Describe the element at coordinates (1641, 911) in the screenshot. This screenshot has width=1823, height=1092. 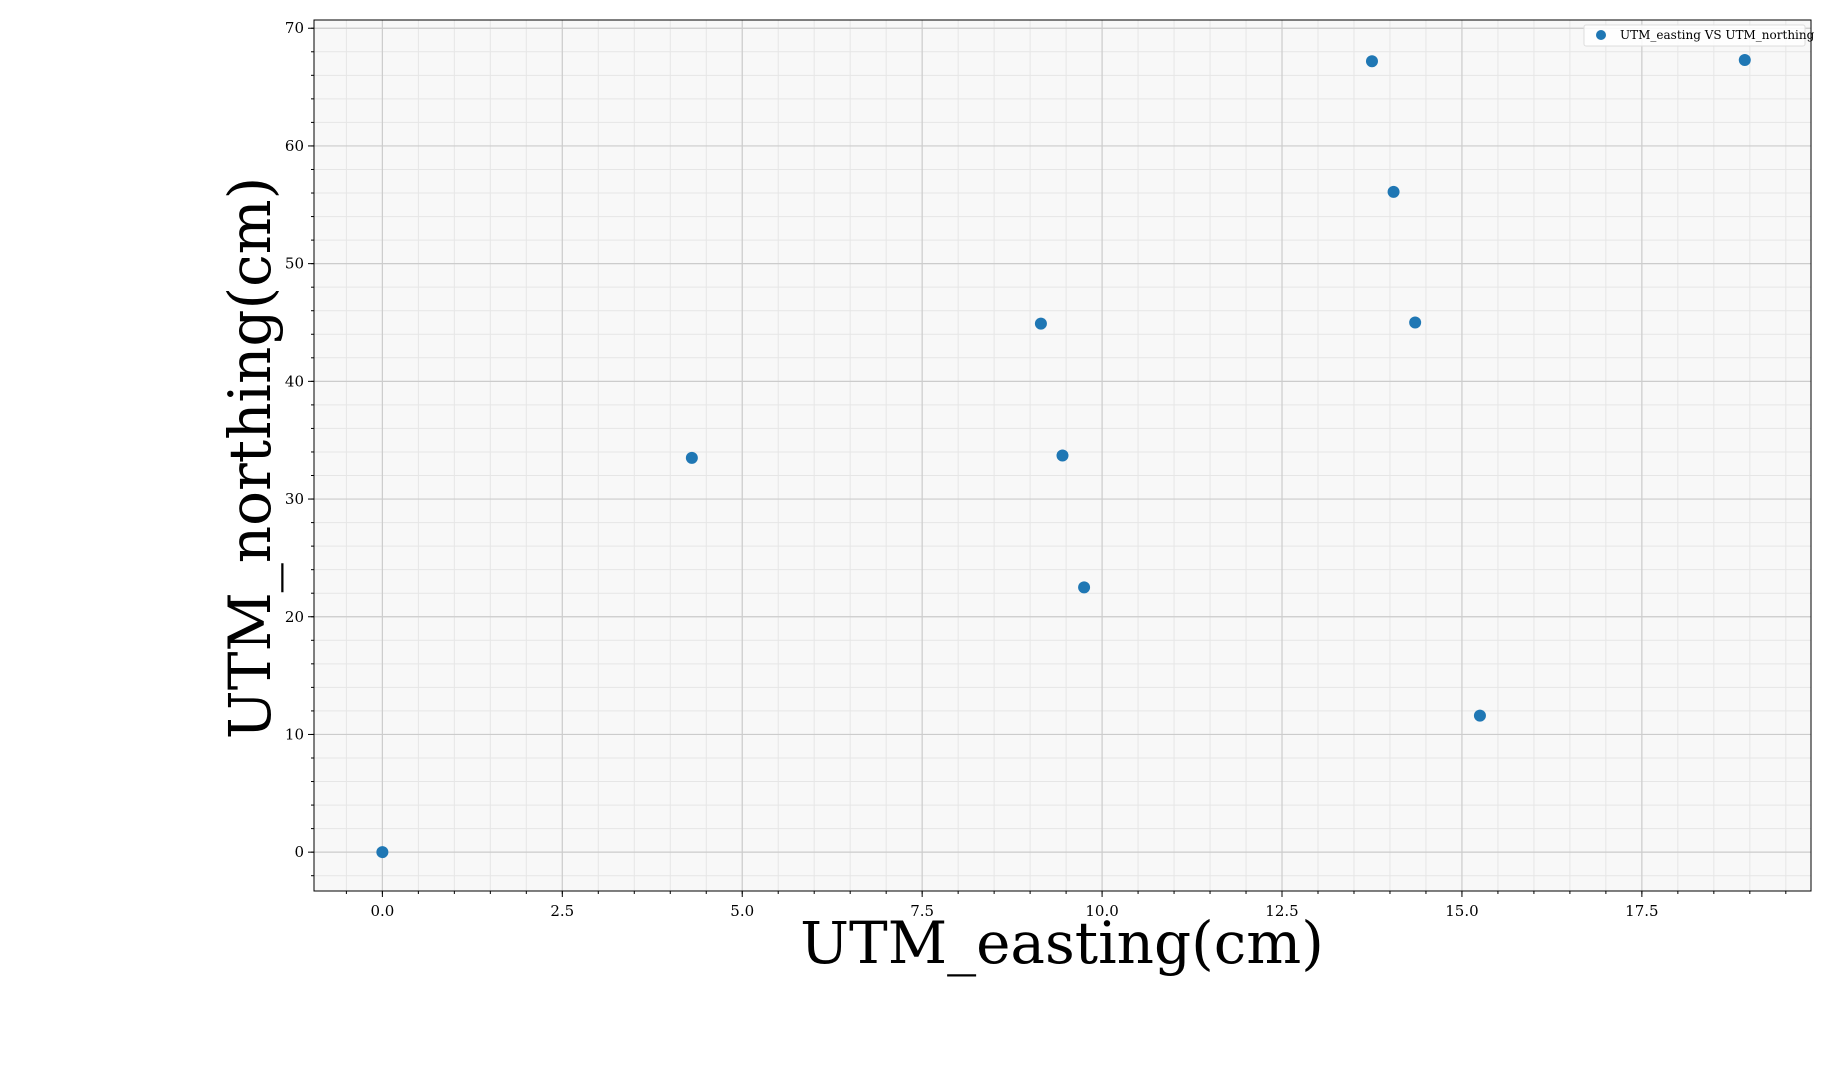
I see `x-tick-label: 17.5` at that location.